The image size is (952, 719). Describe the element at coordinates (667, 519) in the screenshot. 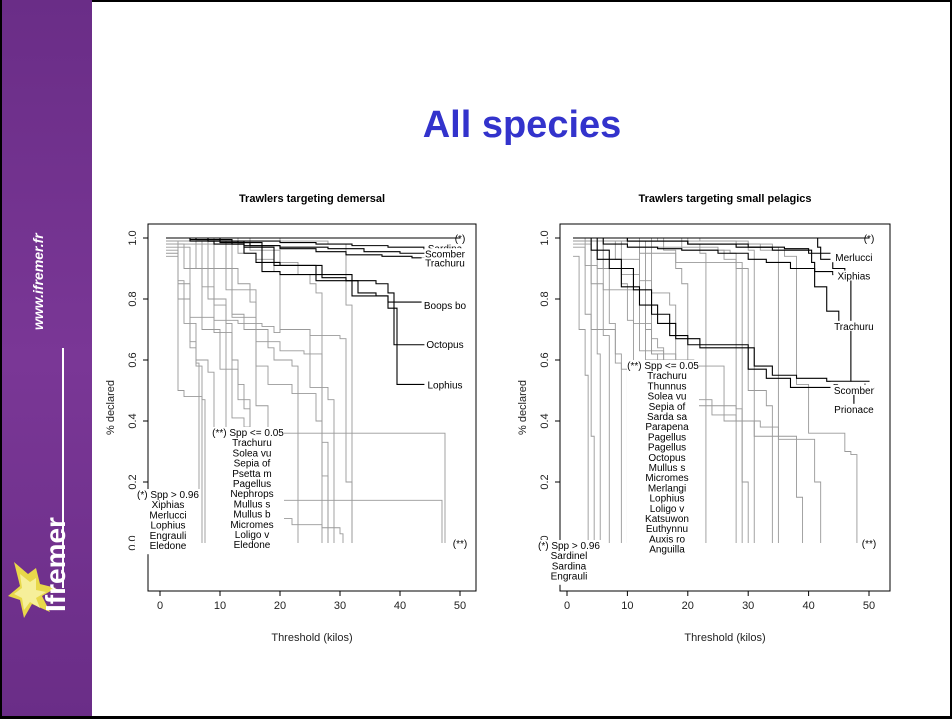

I see `low-species-item: Katsuwon` at that location.